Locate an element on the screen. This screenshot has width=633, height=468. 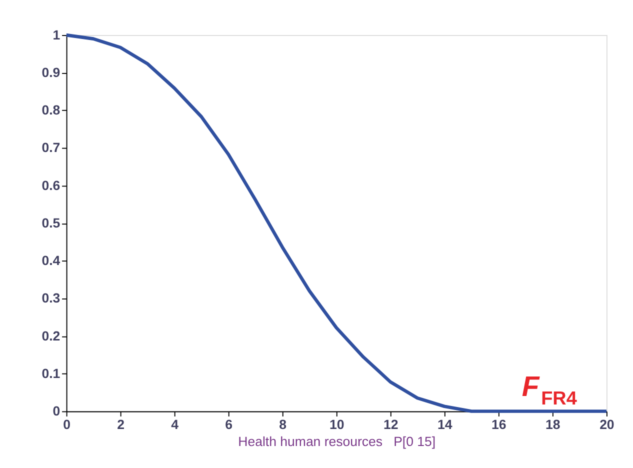
y-tick-label: 0.5 is located at coordinates (51, 222).